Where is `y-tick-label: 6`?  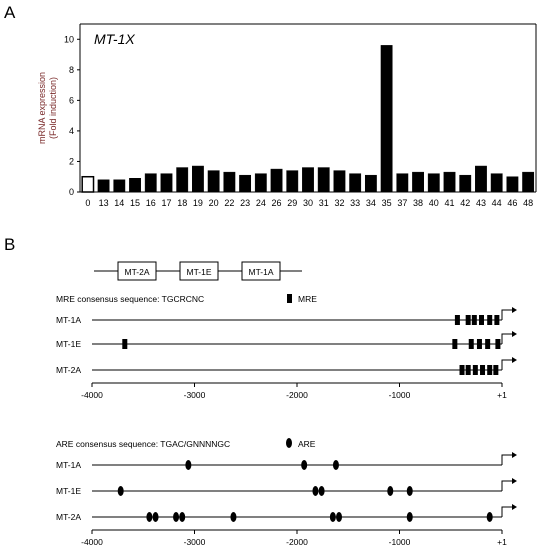
y-tick-label: 6 is located at coordinates (71, 100).